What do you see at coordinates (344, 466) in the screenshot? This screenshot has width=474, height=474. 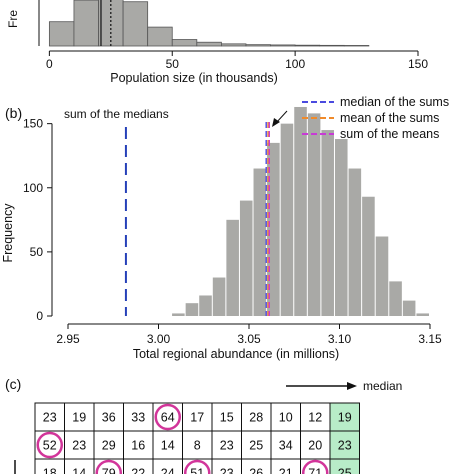 I see `table-cell-r2-c10` at bounding box center [344, 466].